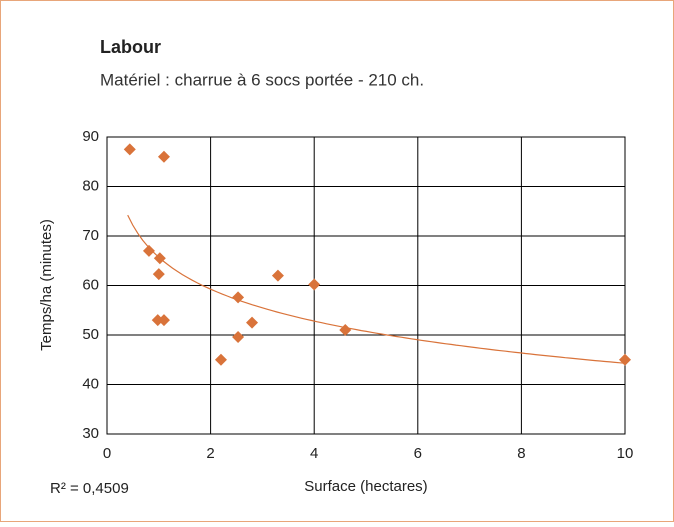  Describe the element at coordinates (107, 453) in the screenshot. I see `x-tick-label: 0` at that location.